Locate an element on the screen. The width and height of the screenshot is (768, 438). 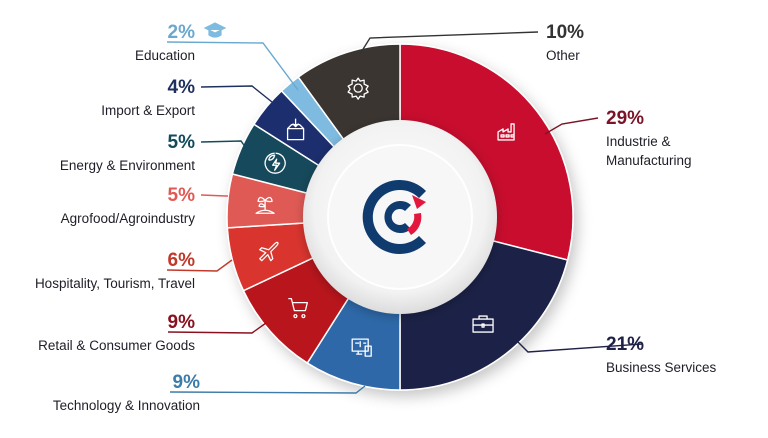
factory-icon is located at coordinates (506, 132).